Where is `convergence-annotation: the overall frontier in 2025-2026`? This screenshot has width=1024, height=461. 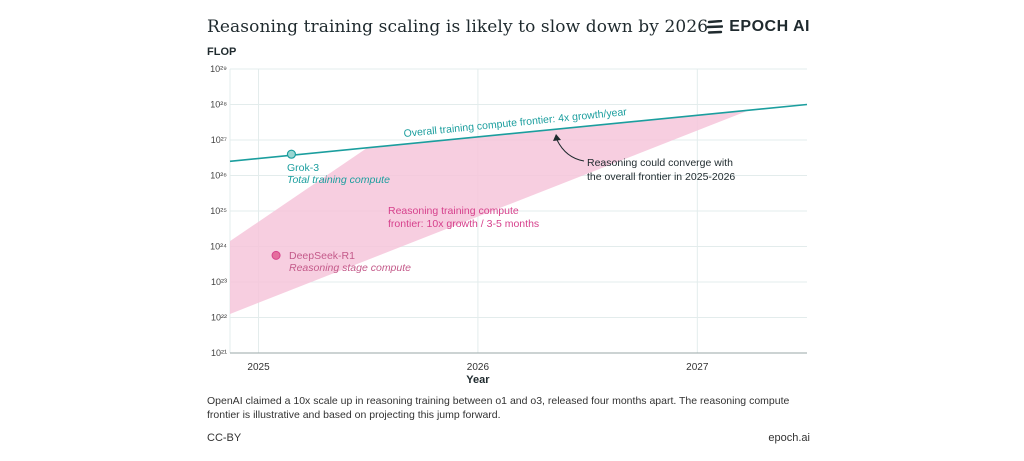
convergence-annotation: the overall frontier in 2025-2026 is located at coordinates (661, 177).